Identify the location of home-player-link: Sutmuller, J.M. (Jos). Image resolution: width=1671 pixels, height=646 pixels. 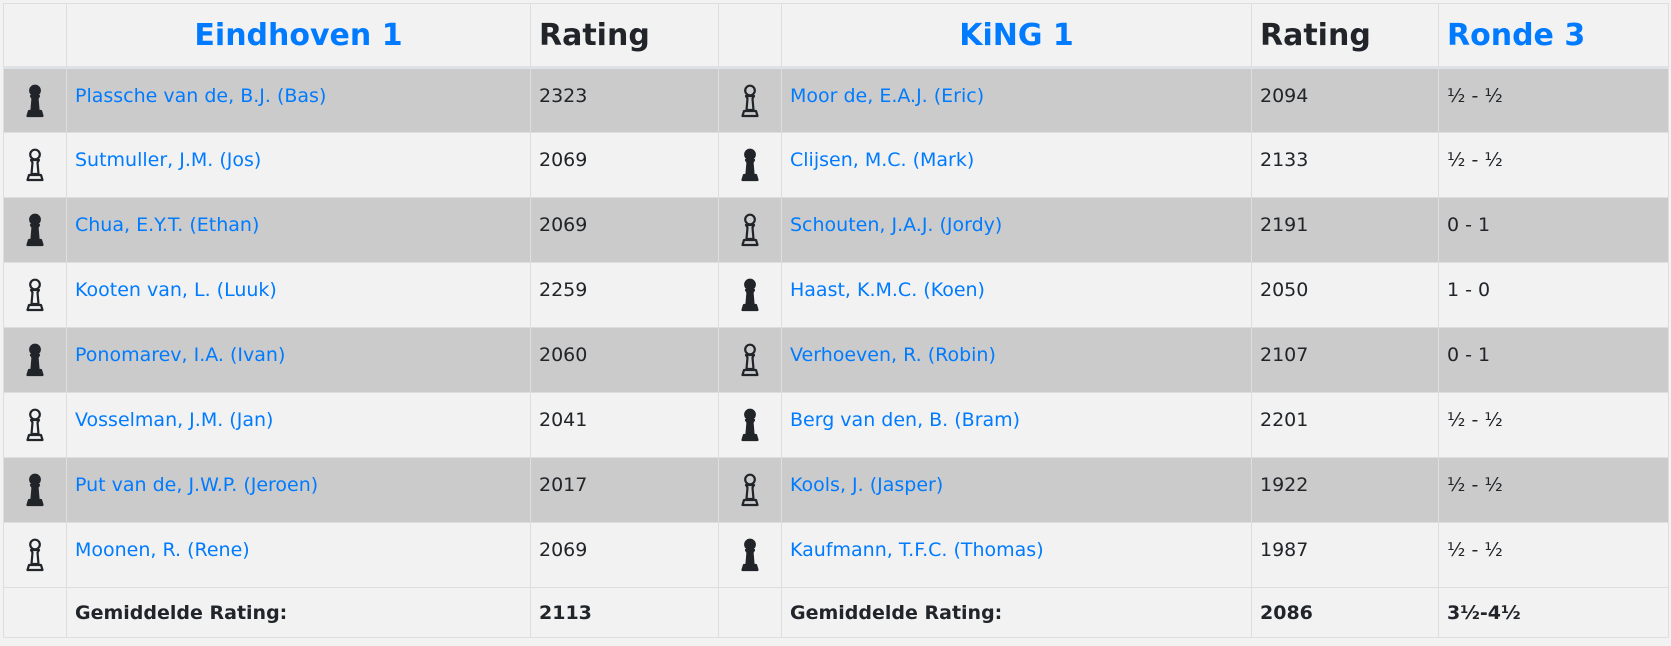
(168, 160).